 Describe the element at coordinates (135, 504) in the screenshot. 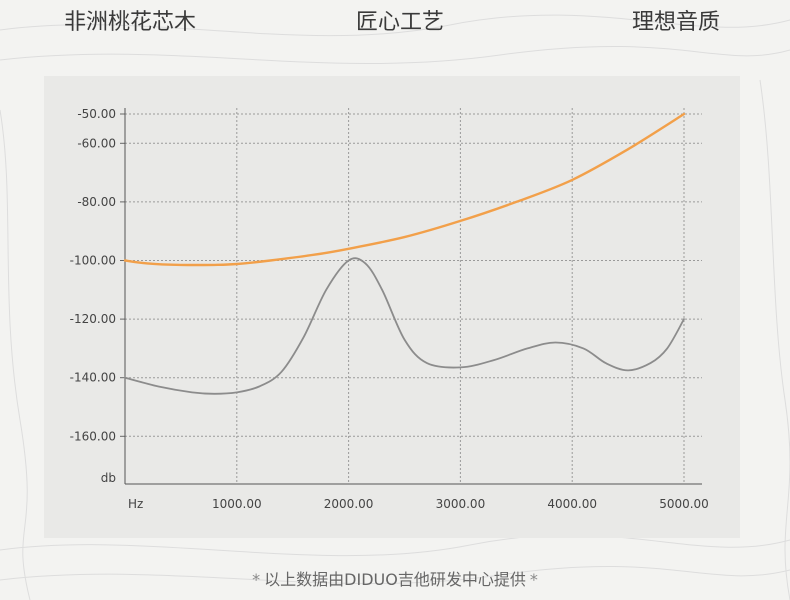

I see `x-axis-label: Hz` at that location.